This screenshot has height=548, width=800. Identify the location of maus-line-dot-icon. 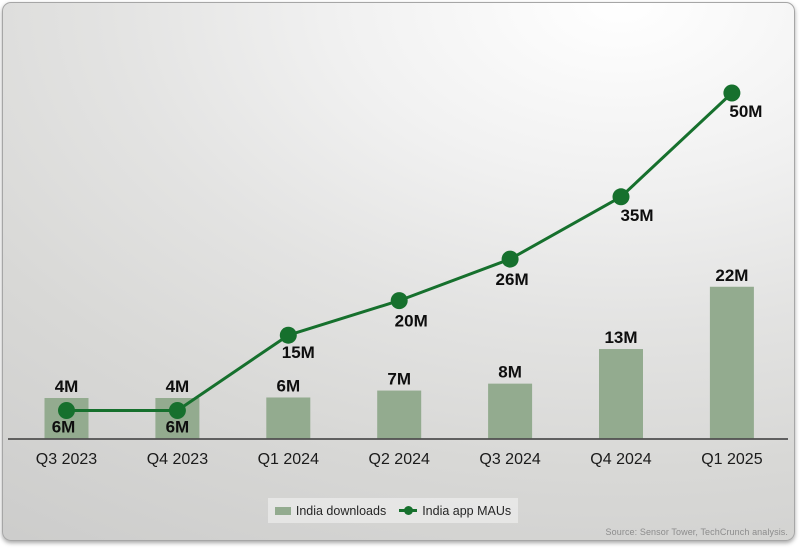
(408, 510).